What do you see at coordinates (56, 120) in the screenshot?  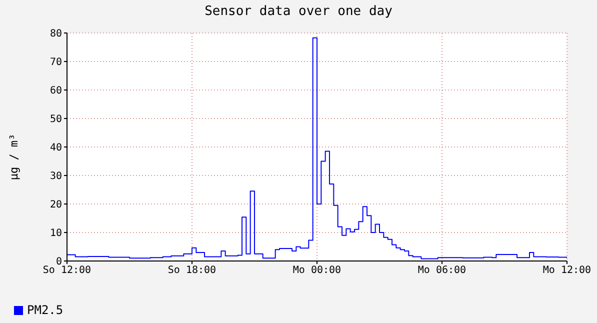 I see `y-tick-label: 50` at bounding box center [56, 120].